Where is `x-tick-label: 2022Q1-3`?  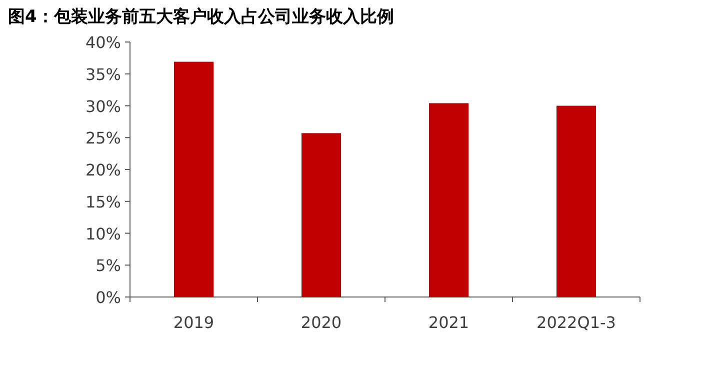
x-tick-label: 2022Q1-3 is located at coordinates (576, 322).